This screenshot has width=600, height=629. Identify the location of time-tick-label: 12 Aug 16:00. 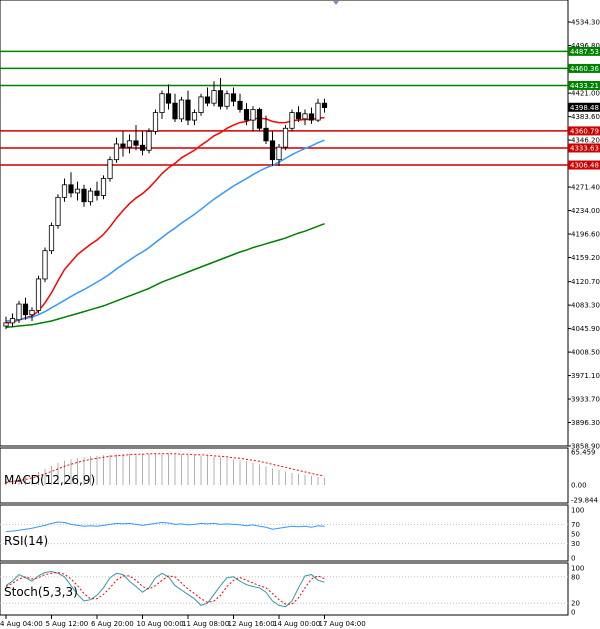
(251, 624).